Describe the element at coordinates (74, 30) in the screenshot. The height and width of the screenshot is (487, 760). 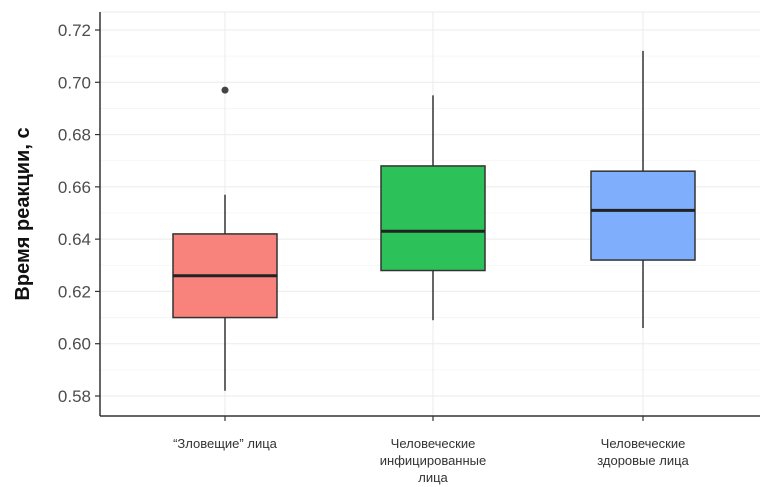
I see `y-tick-label: 0.72` at that location.